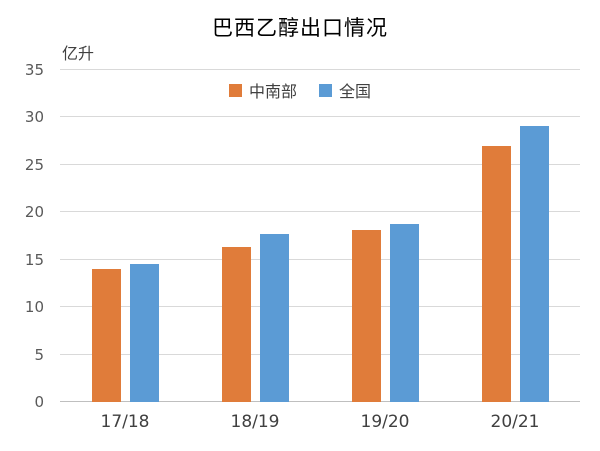  Describe the element at coordinates (320, 401) in the screenshot. I see `x-axis-line` at that location.